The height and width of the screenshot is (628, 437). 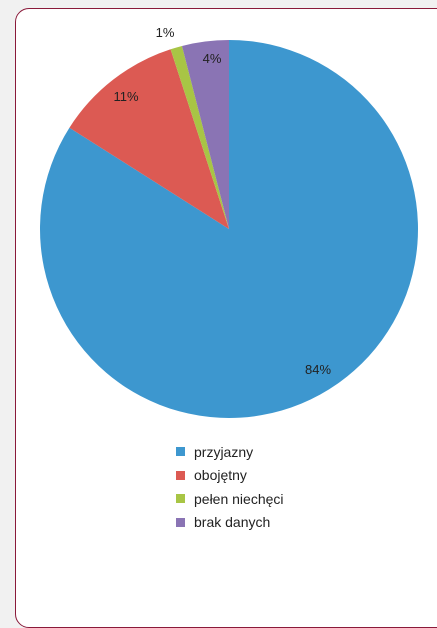 What do you see at coordinates (165, 32) in the screenshot?
I see `data-label-pelen-niecheci: 1%` at bounding box center [165, 32].